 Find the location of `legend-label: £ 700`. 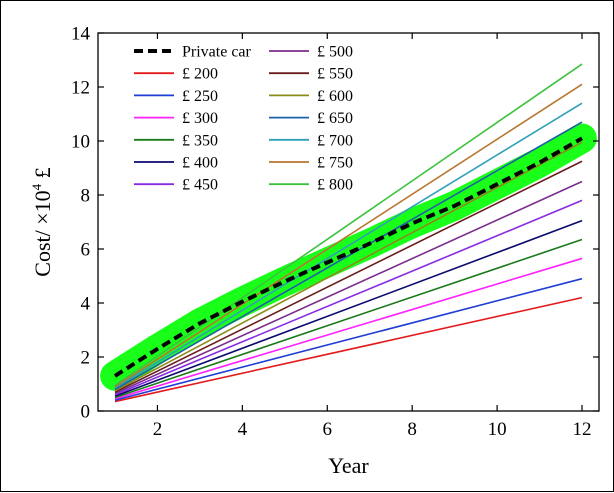

legend-label: £ 700 is located at coordinates (335, 140).